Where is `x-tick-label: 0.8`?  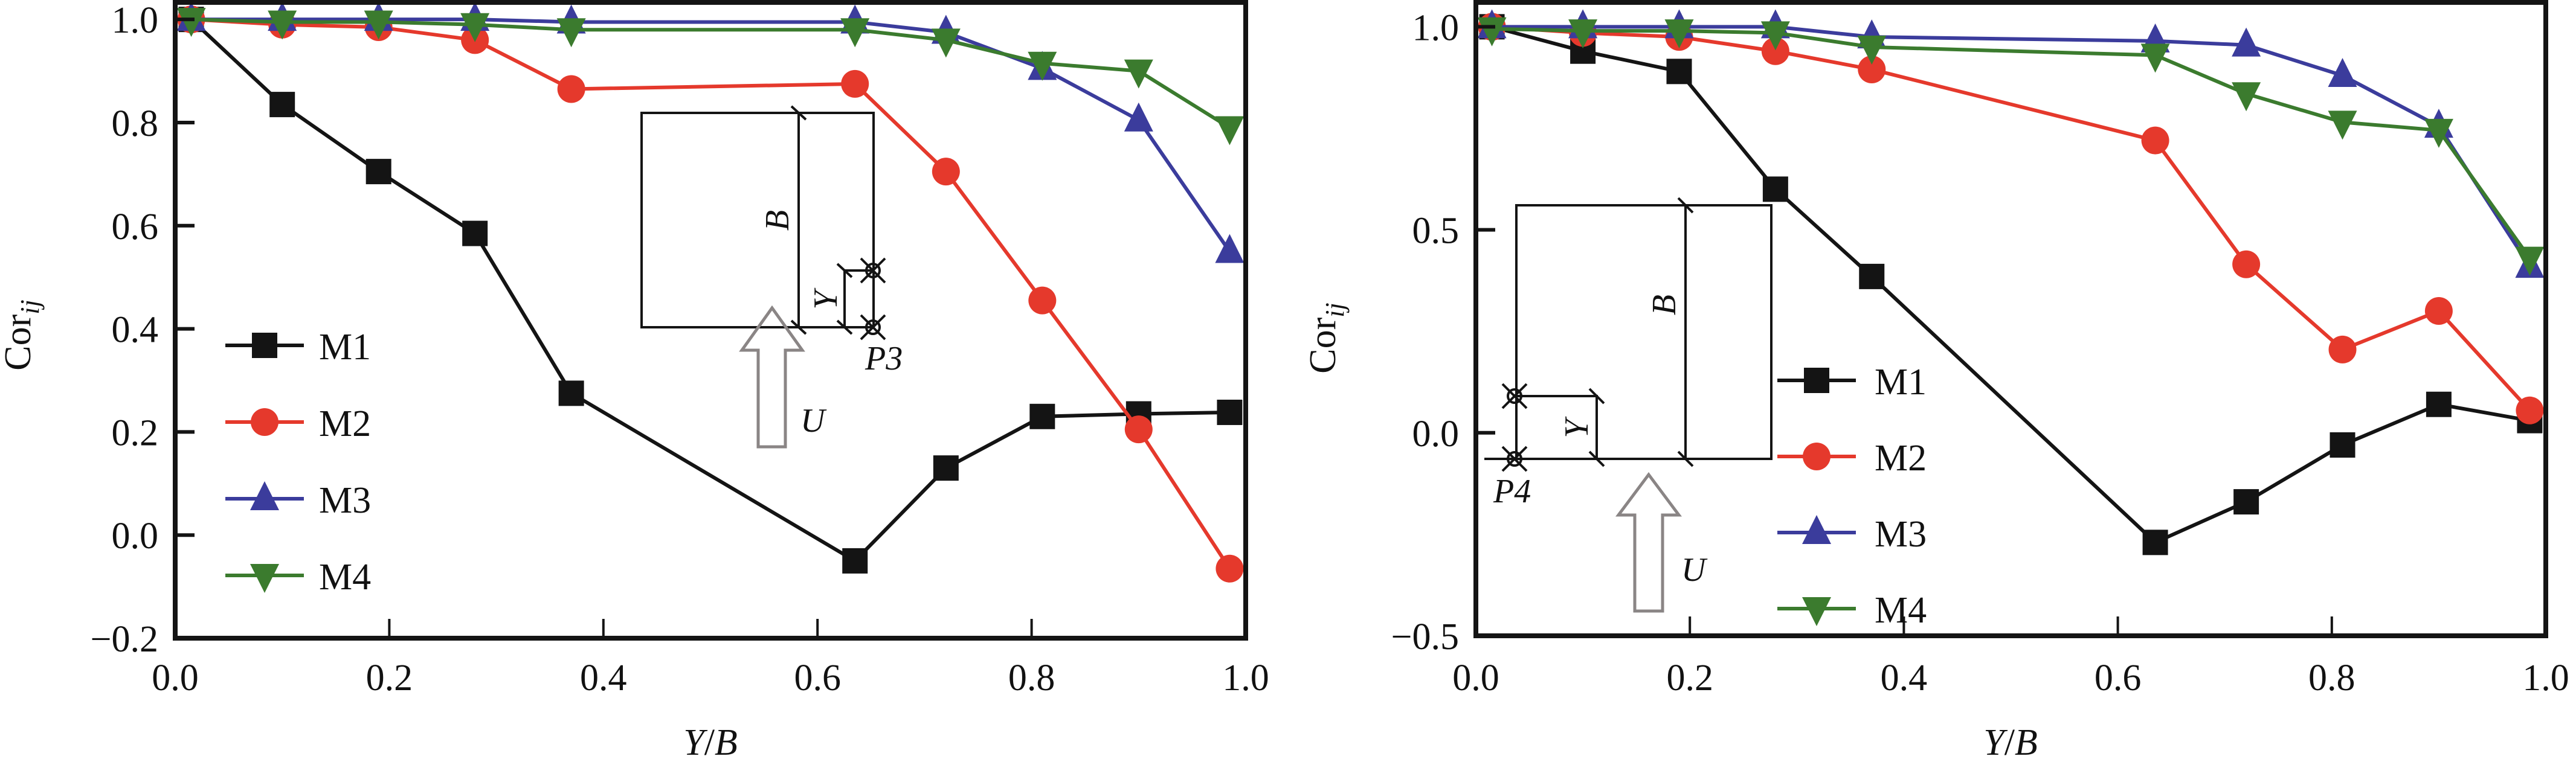 x-tick-label: 0.8 is located at coordinates (1031, 678).